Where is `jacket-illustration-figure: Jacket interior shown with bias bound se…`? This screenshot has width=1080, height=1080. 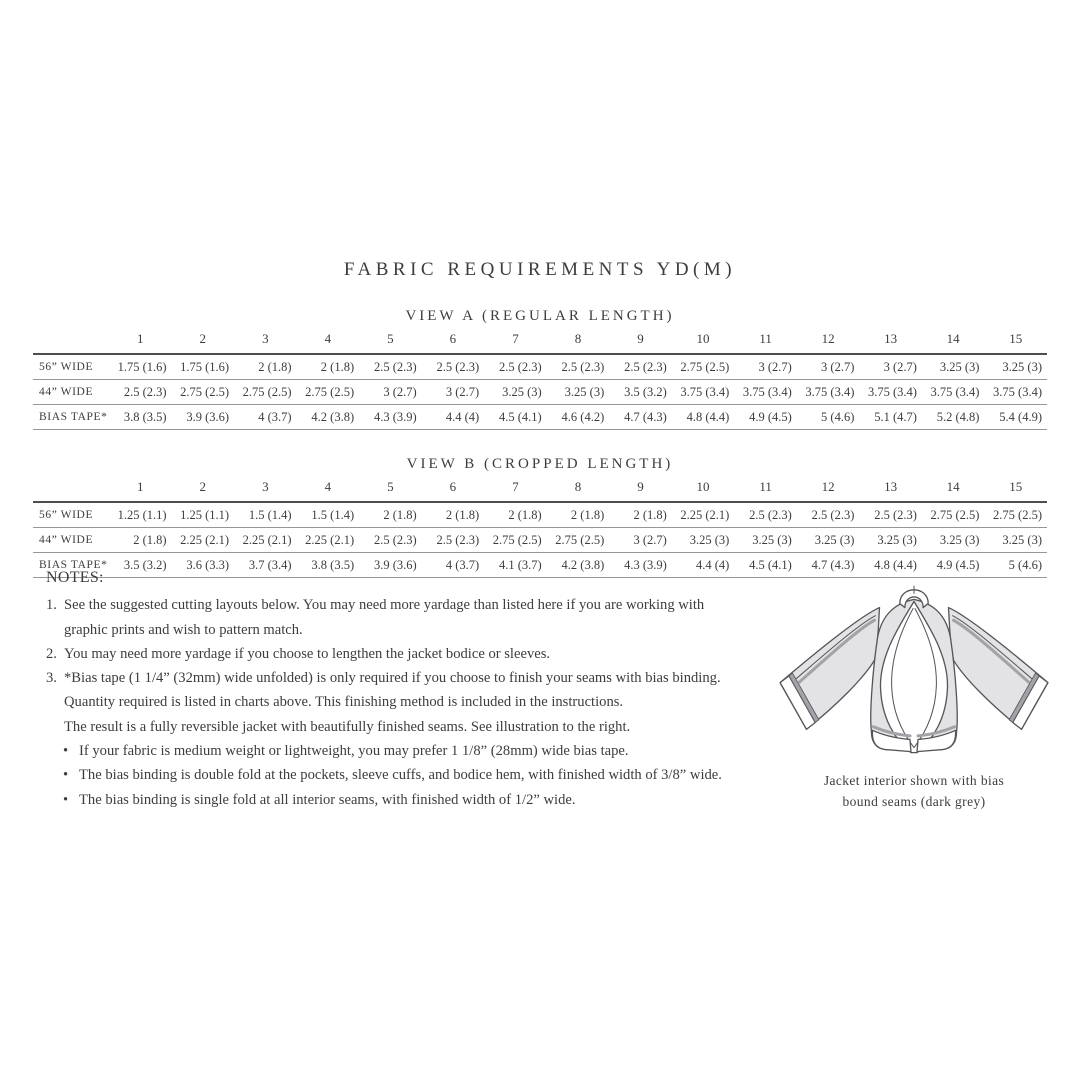 jacket-illustration-figure: Jacket interior shown with bias bound se… is located at coordinates (914, 696).